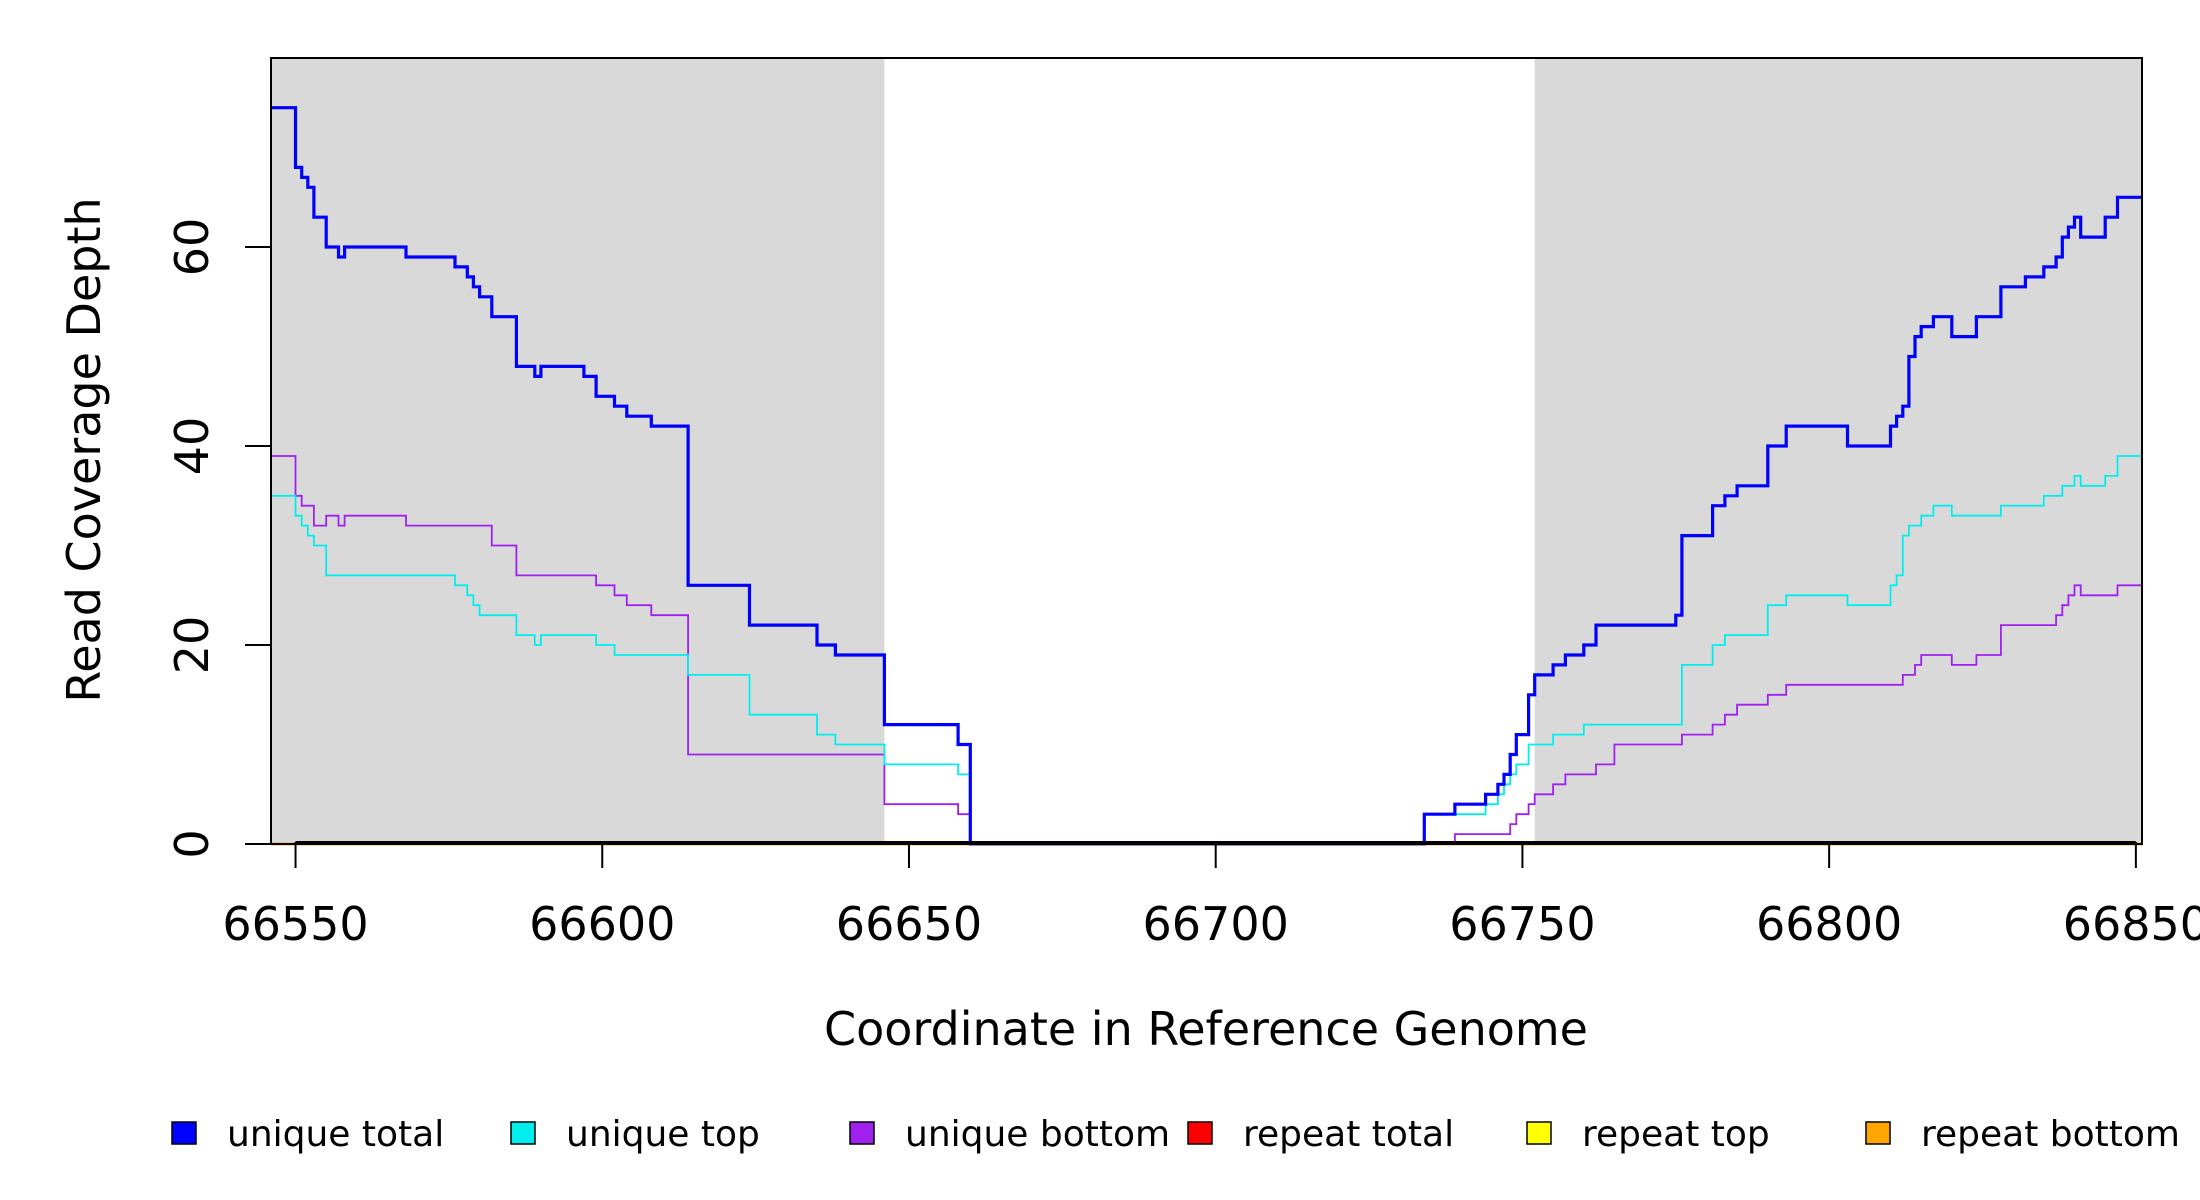 This screenshot has height=1200, width=2200. Describe the element at coordinates (1676, 1134) in the screenshot. I see `legend-label: repeat top` at that location.